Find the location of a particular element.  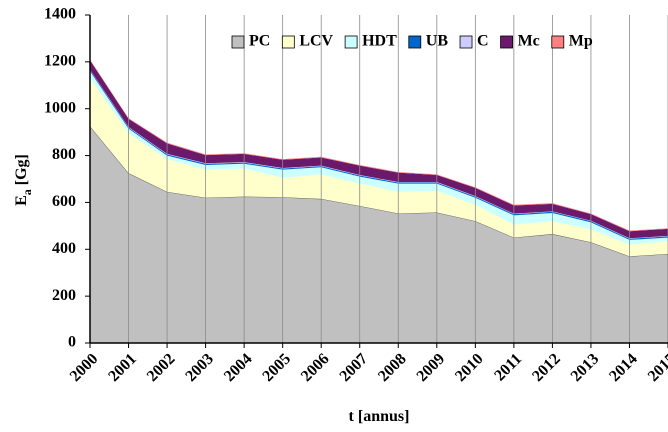

x-tick-label: 2012 is located at coordinates (546, 367).